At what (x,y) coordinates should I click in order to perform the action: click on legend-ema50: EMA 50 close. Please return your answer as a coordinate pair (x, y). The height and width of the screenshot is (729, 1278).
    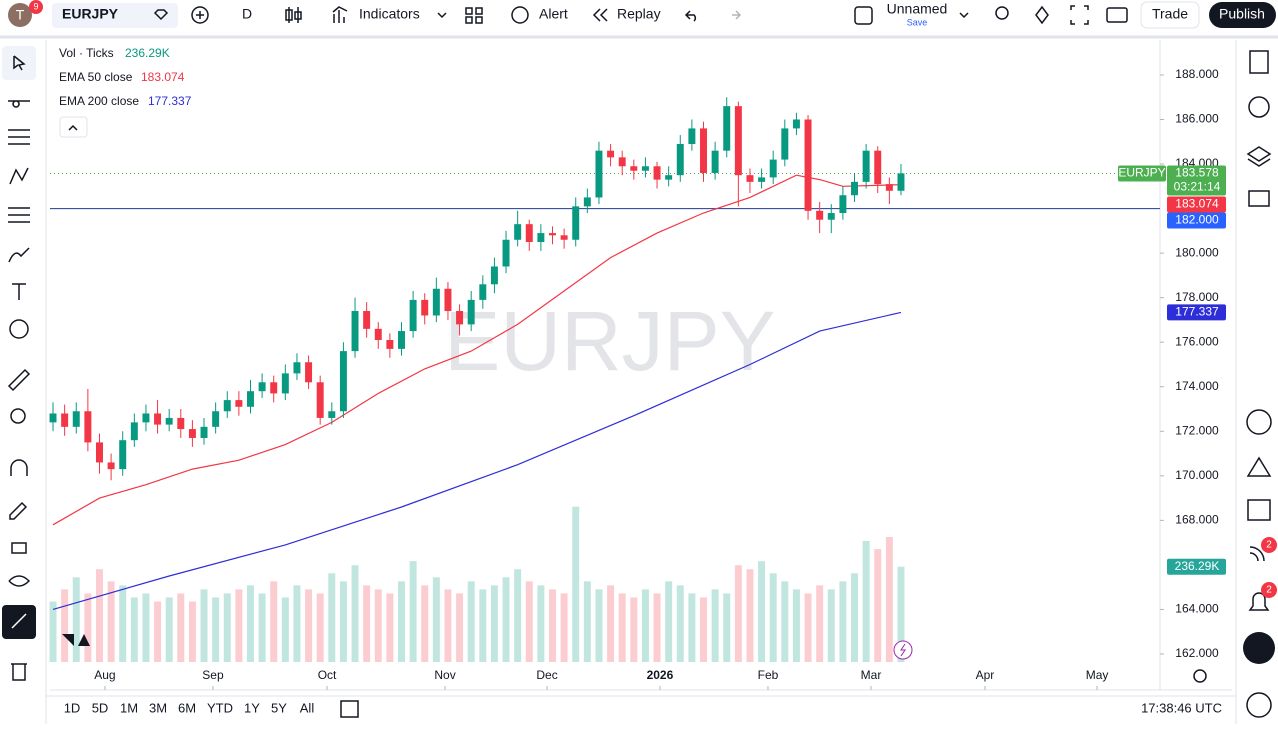
    Looking at the image, I should click on (96, 77).